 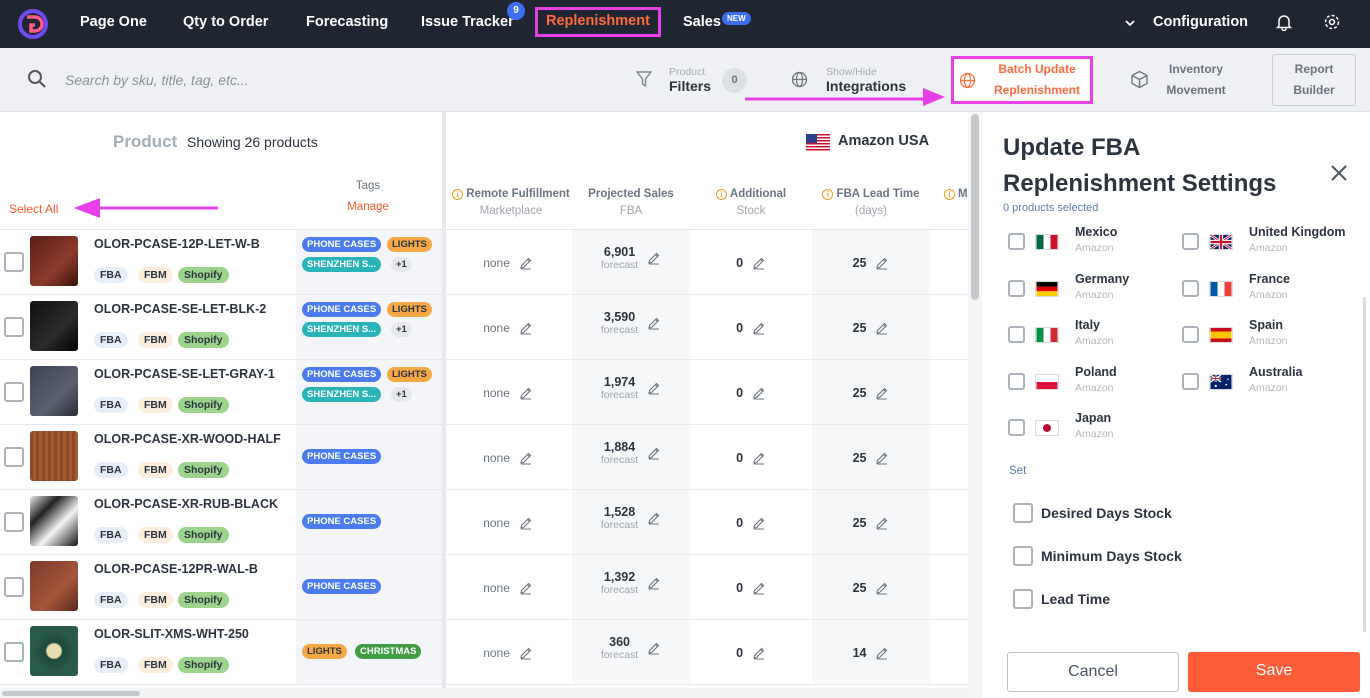 I want to click on nav-page-one: Page One, so click(x=113, y=22).